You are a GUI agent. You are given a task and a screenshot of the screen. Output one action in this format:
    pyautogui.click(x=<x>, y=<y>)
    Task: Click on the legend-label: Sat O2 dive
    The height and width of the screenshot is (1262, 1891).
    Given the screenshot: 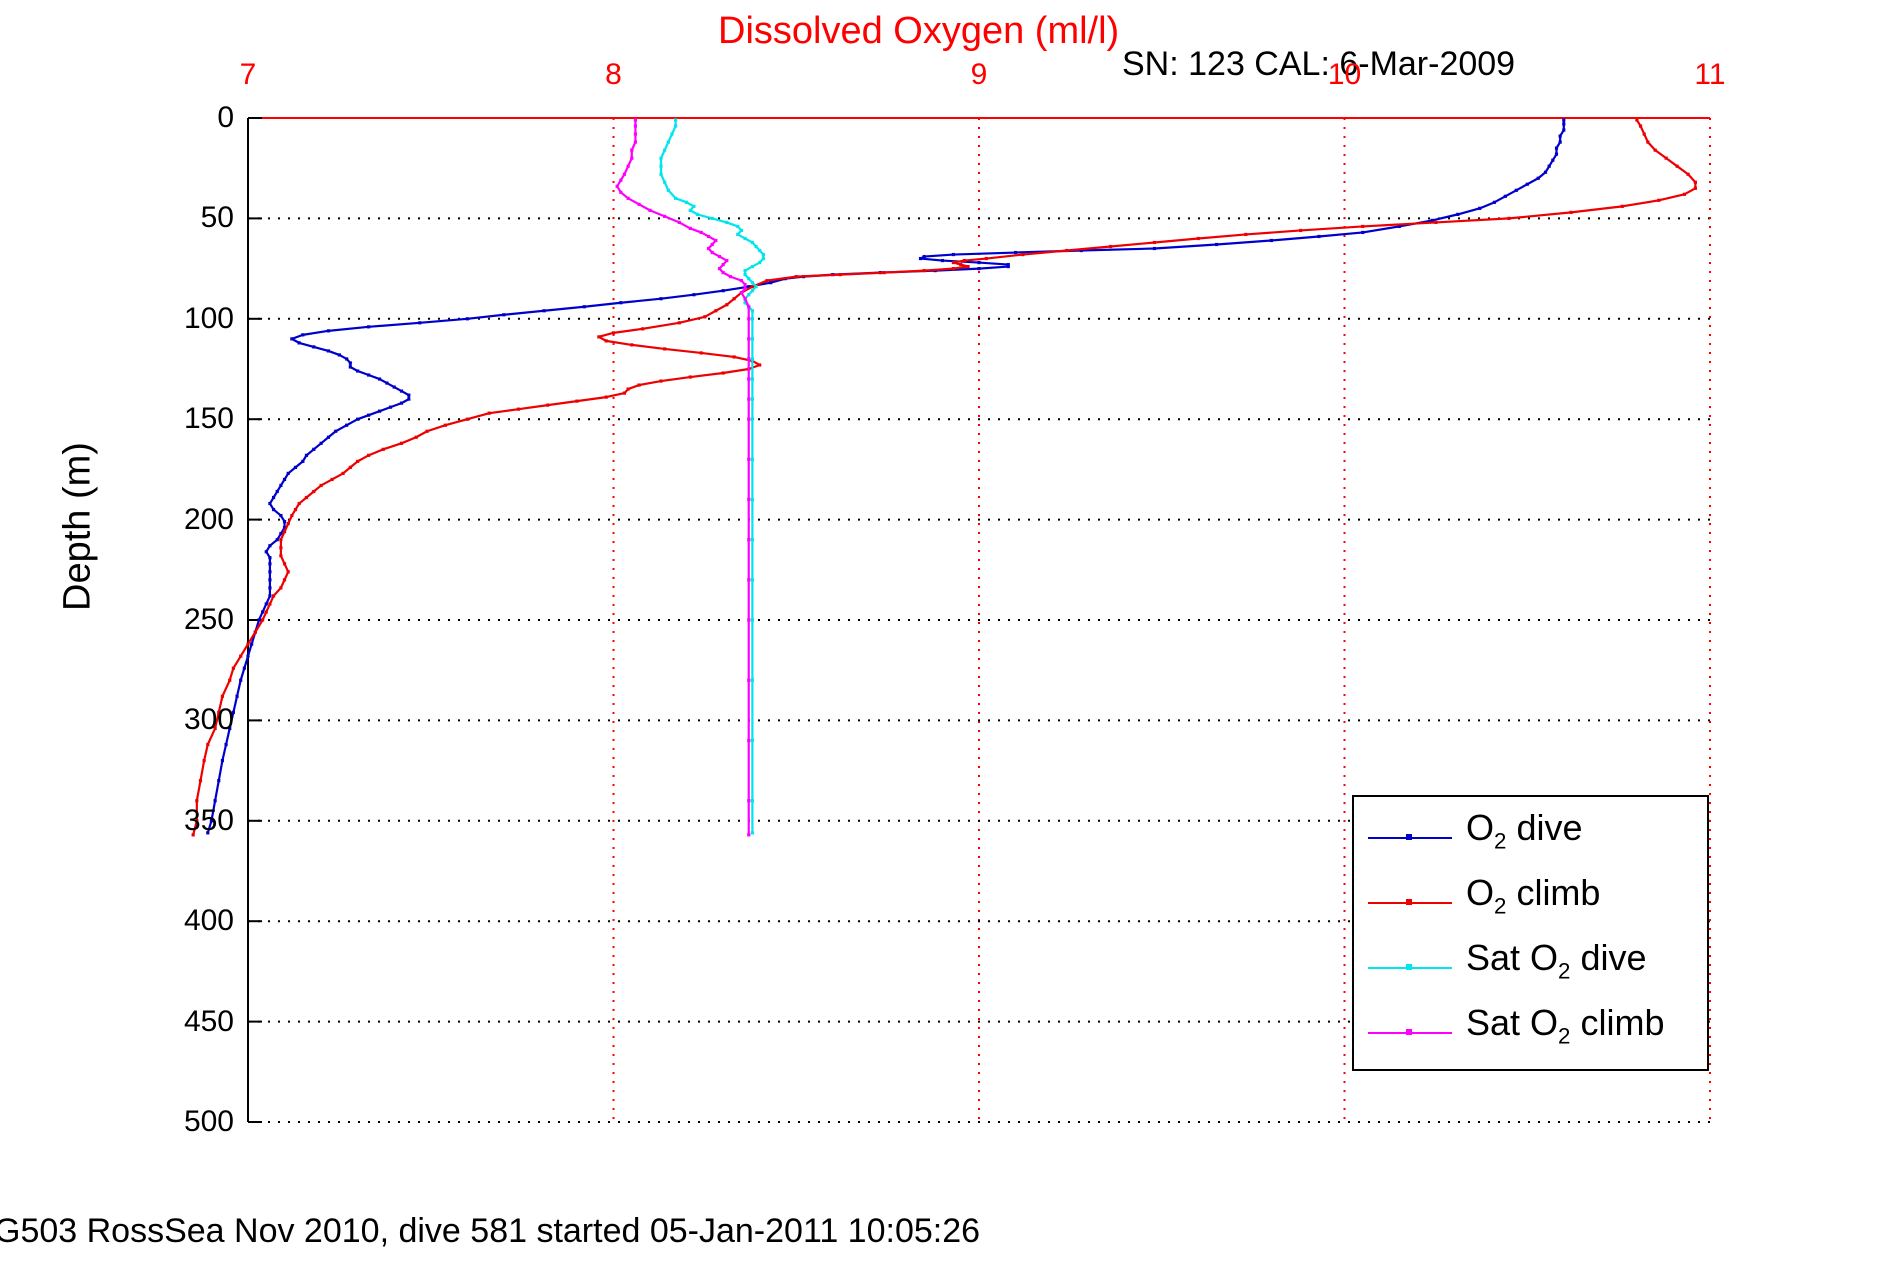 What is the action you would take?
    pyautogui.click(x=1556, y=960)
    